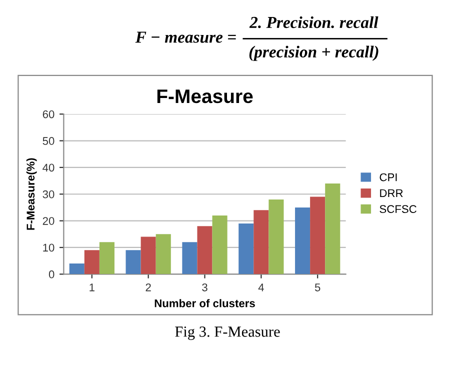  Describe the element at coordinates (313, 53) in the screenshot. I see `text: (precision + recall)` at that location.